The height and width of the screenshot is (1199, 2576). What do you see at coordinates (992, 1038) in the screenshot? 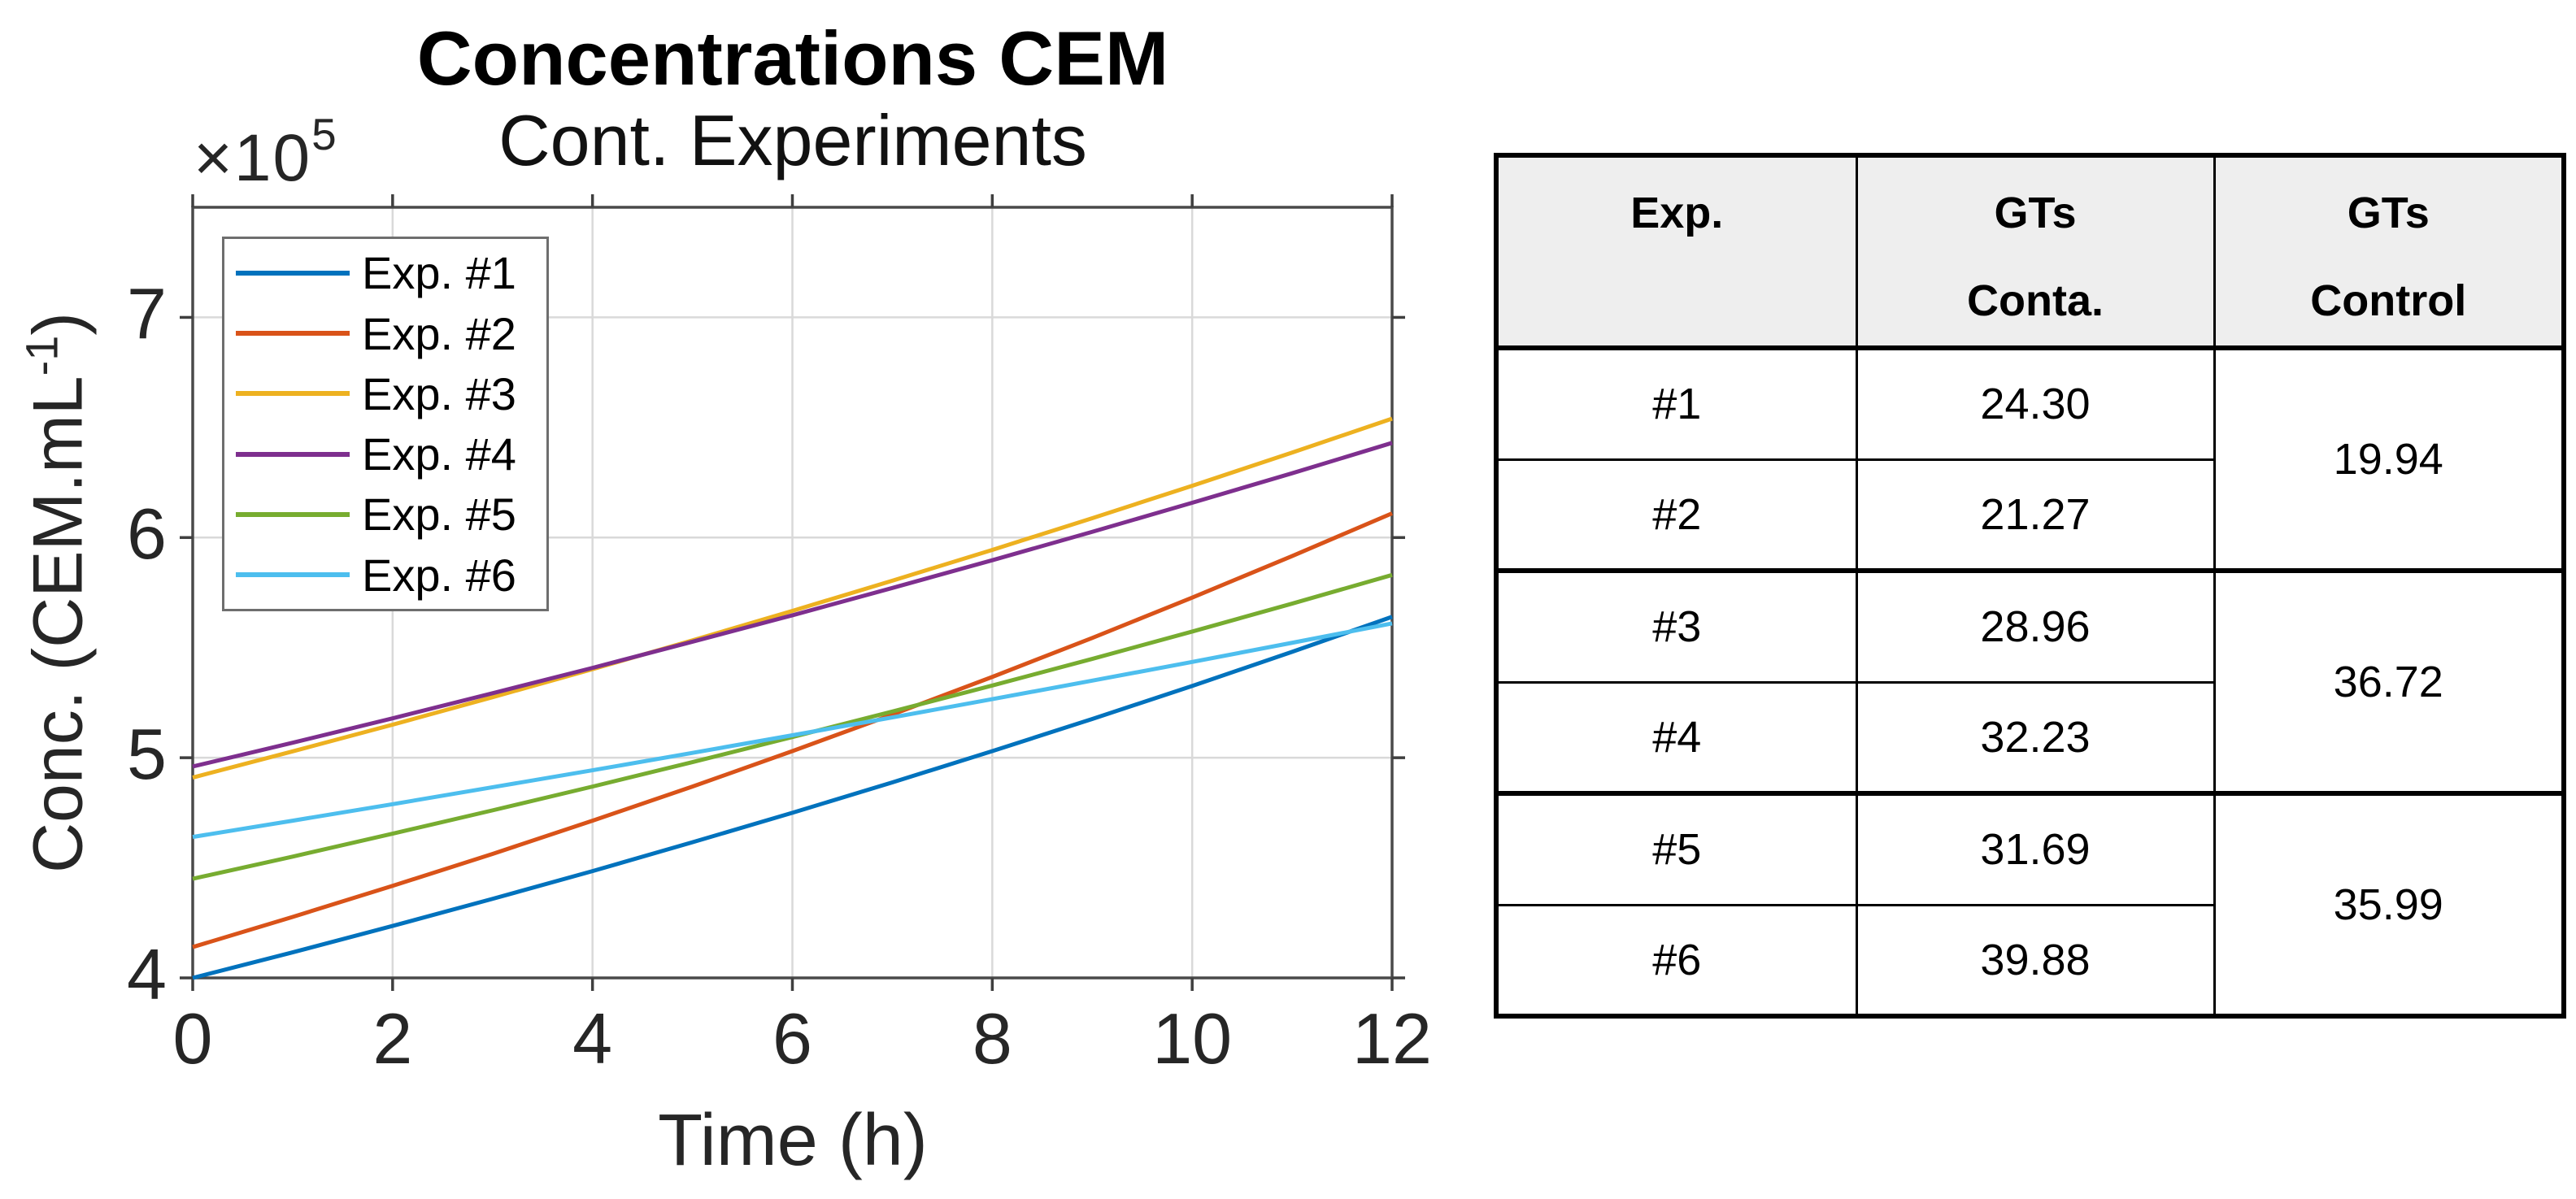
I see `x-tick-label-8: 8` at bounding box center [992, 1038].